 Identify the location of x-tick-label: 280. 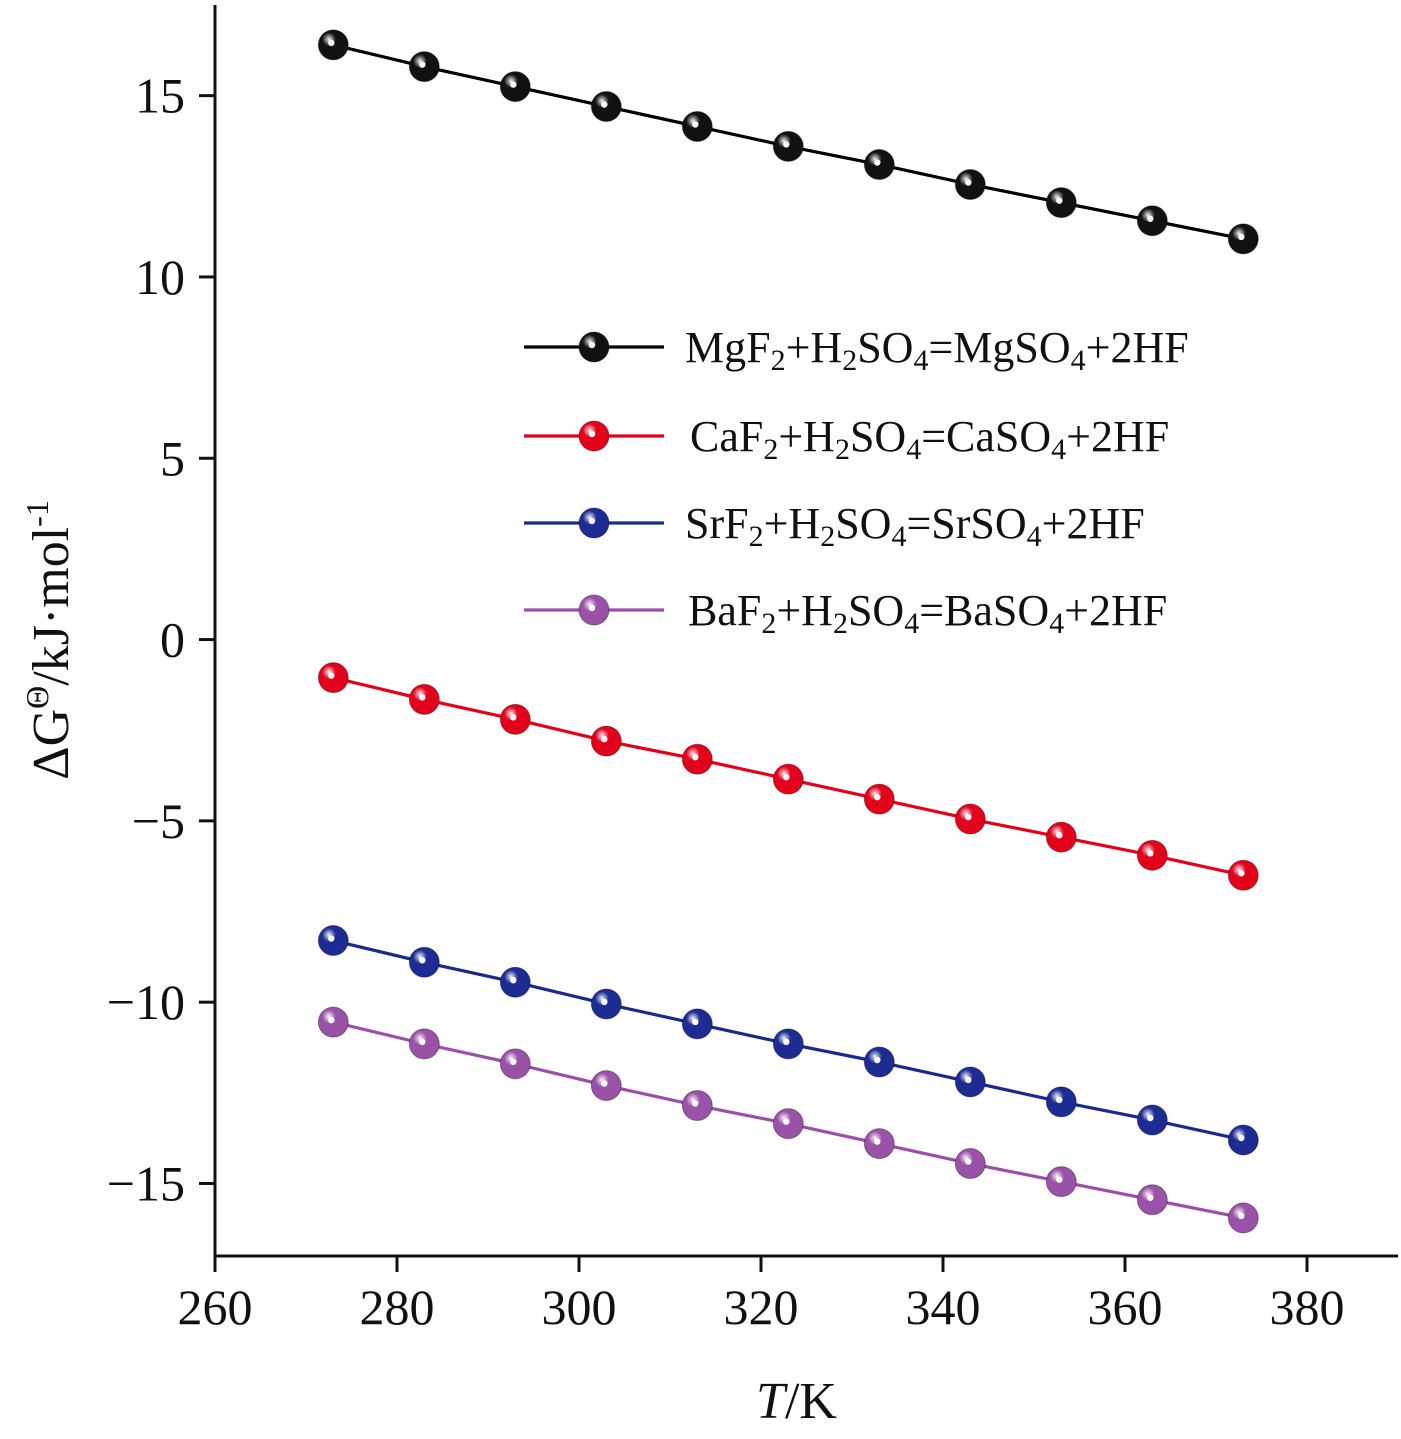
(397, 1307).